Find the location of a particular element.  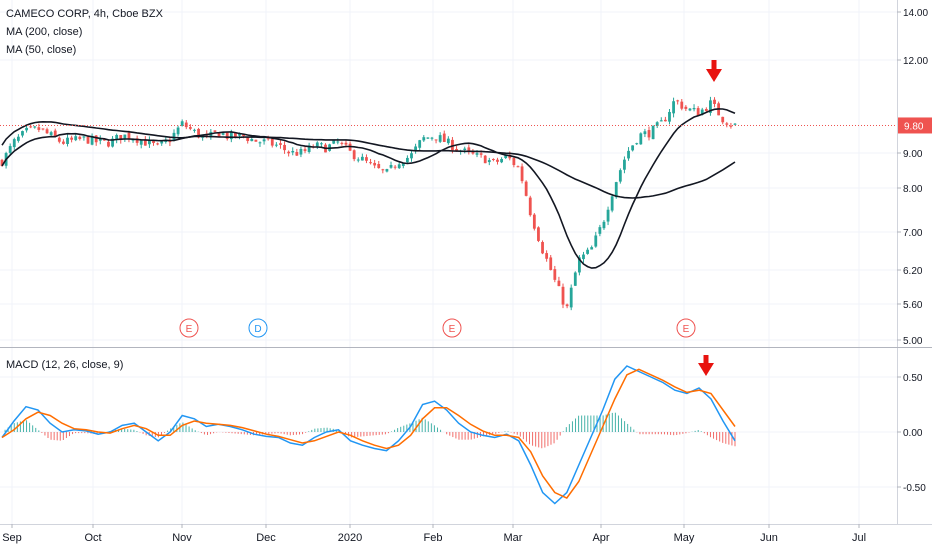

legend-ma200: MA (200, close) is located at coordinates (44, 32).